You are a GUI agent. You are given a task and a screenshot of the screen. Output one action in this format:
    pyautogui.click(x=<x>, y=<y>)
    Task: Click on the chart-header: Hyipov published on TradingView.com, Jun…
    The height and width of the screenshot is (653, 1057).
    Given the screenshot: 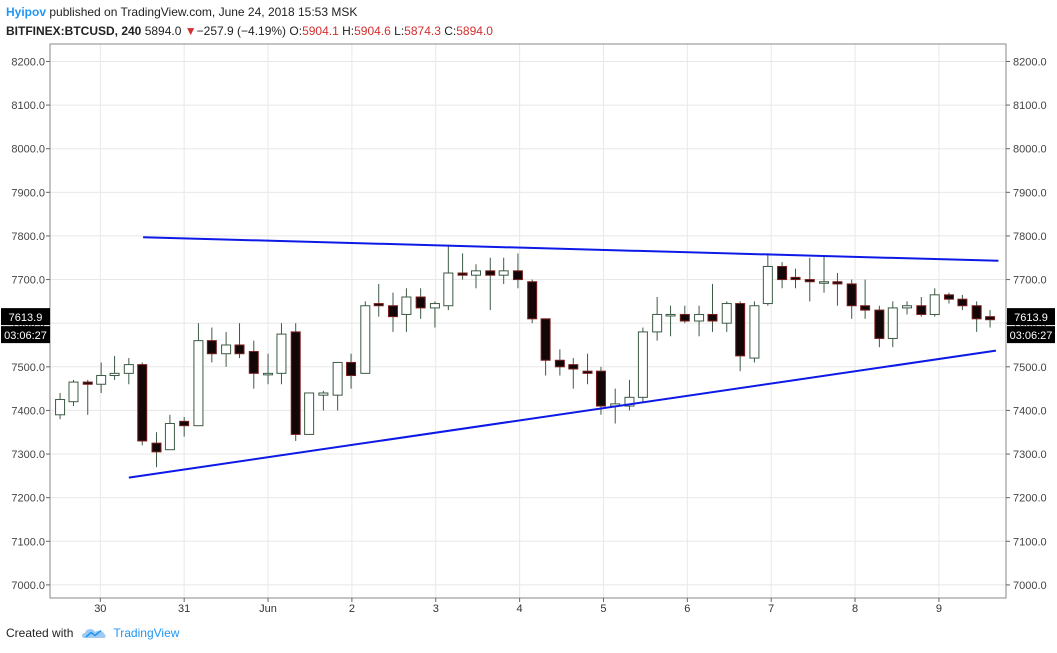 What is the action you would take?
    pyautogui.click(x=249, y=21)
    